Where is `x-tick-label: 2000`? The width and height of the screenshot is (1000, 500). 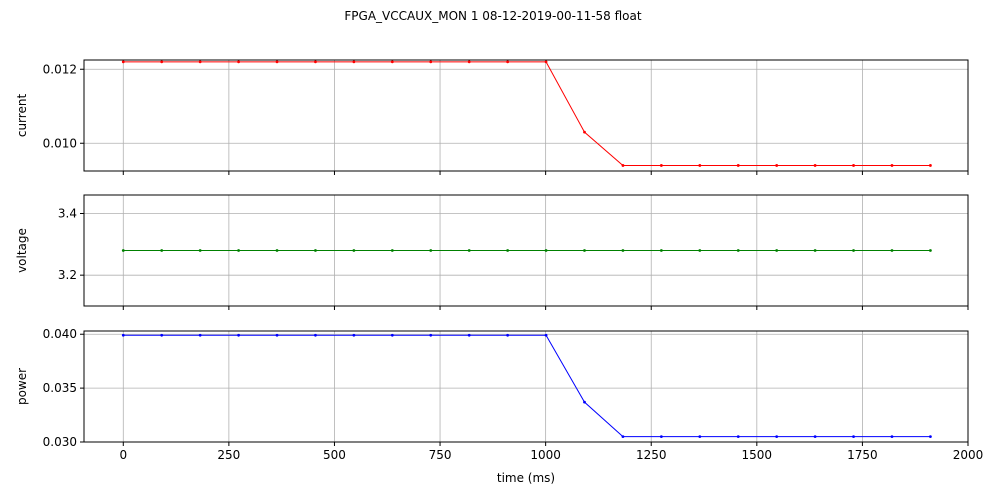
x-tick-label: 2000 is located at coordinates (968, 455).